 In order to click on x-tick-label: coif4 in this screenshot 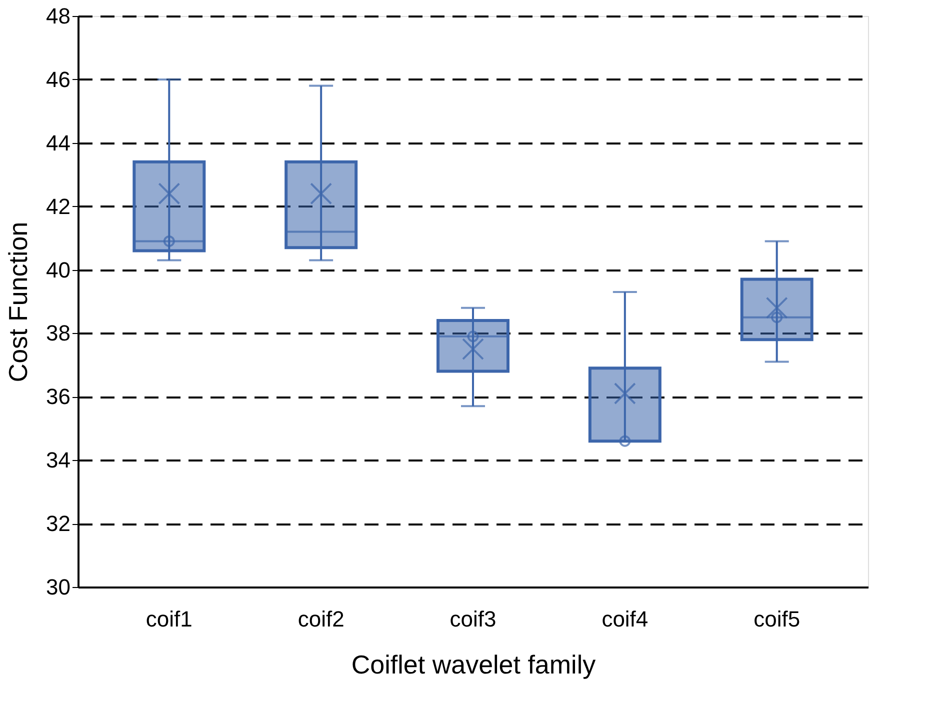, I will do `click(625, 619)`.